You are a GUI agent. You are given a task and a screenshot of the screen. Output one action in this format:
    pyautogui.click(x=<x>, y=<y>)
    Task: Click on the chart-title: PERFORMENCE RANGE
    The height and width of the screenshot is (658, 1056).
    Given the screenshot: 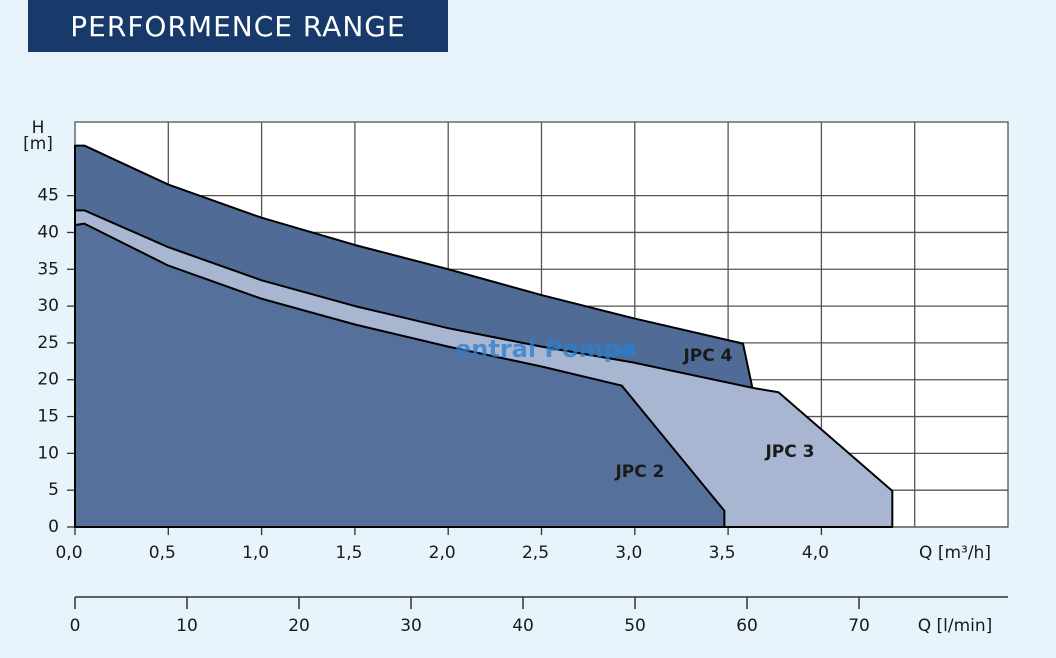 What is the action you would take?
    pyautogui.click(x=237, y=26)
    